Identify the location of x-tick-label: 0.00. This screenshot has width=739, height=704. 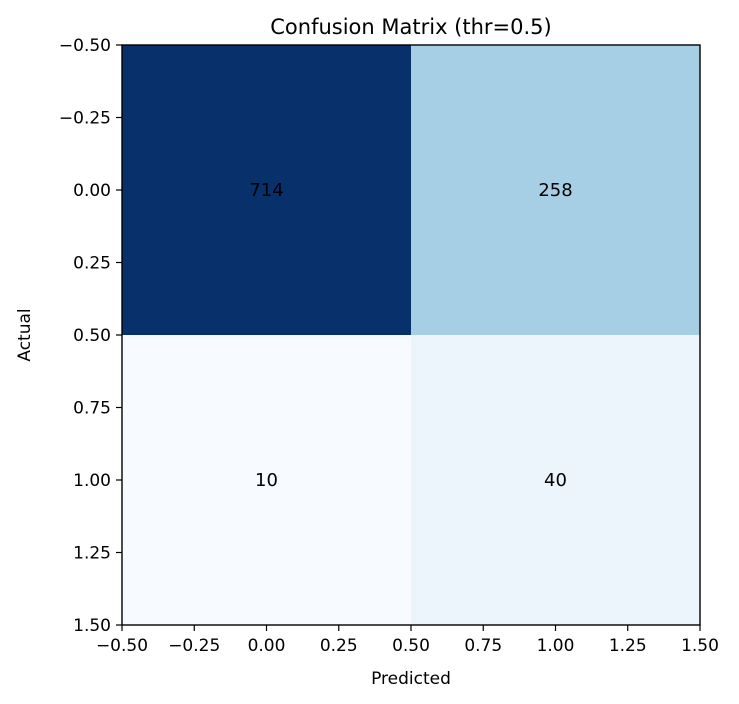
(267, 646).